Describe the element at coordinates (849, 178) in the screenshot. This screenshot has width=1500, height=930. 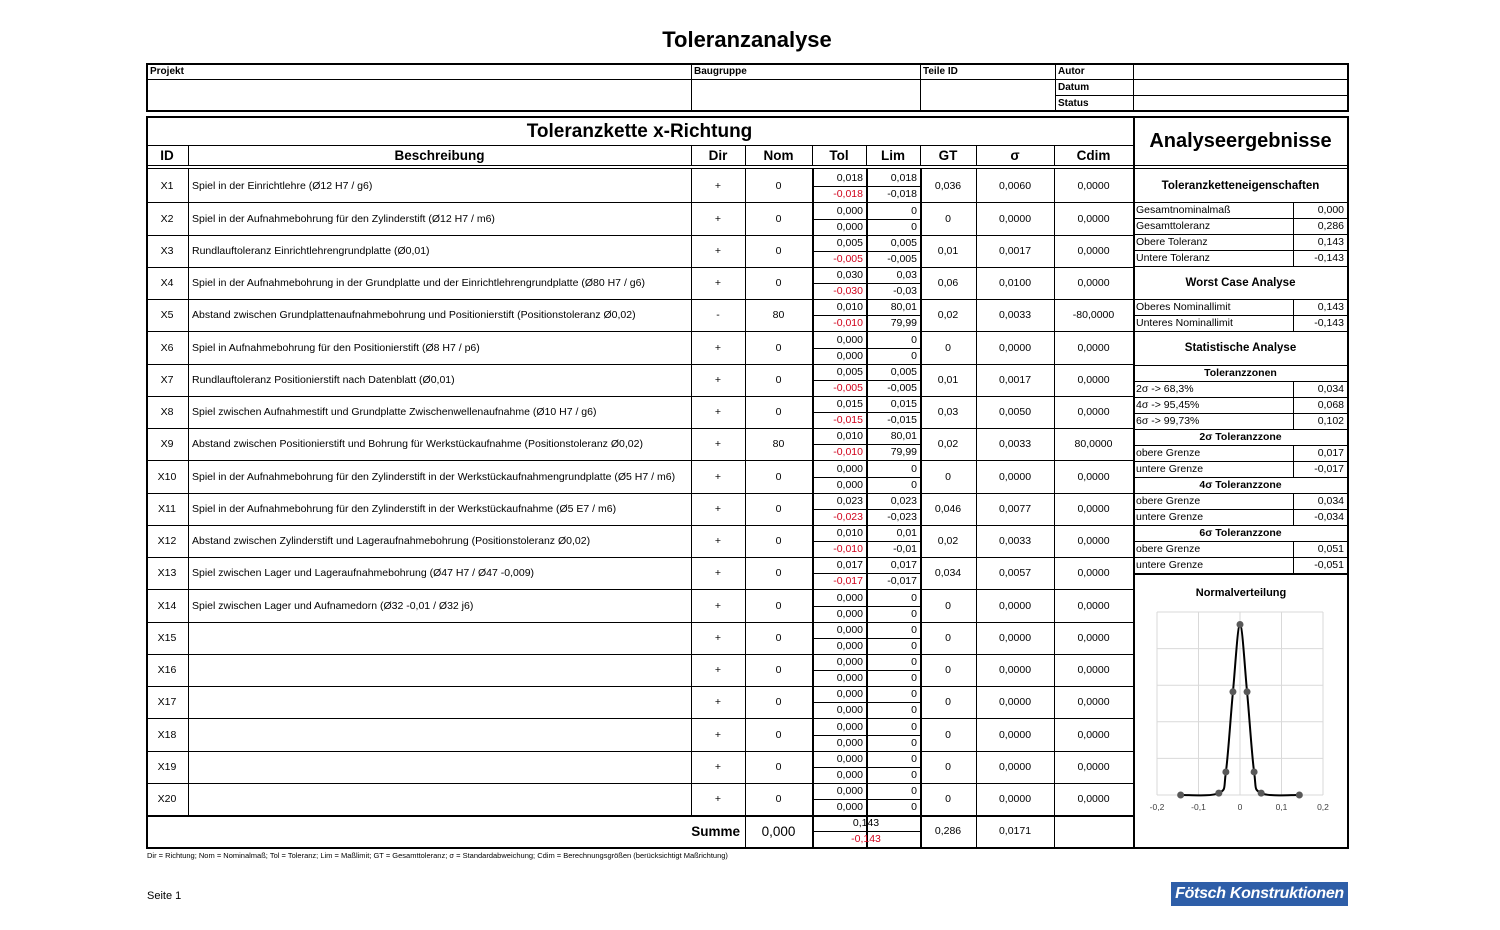
I see `row-tol-upper: 0,018` at that location.